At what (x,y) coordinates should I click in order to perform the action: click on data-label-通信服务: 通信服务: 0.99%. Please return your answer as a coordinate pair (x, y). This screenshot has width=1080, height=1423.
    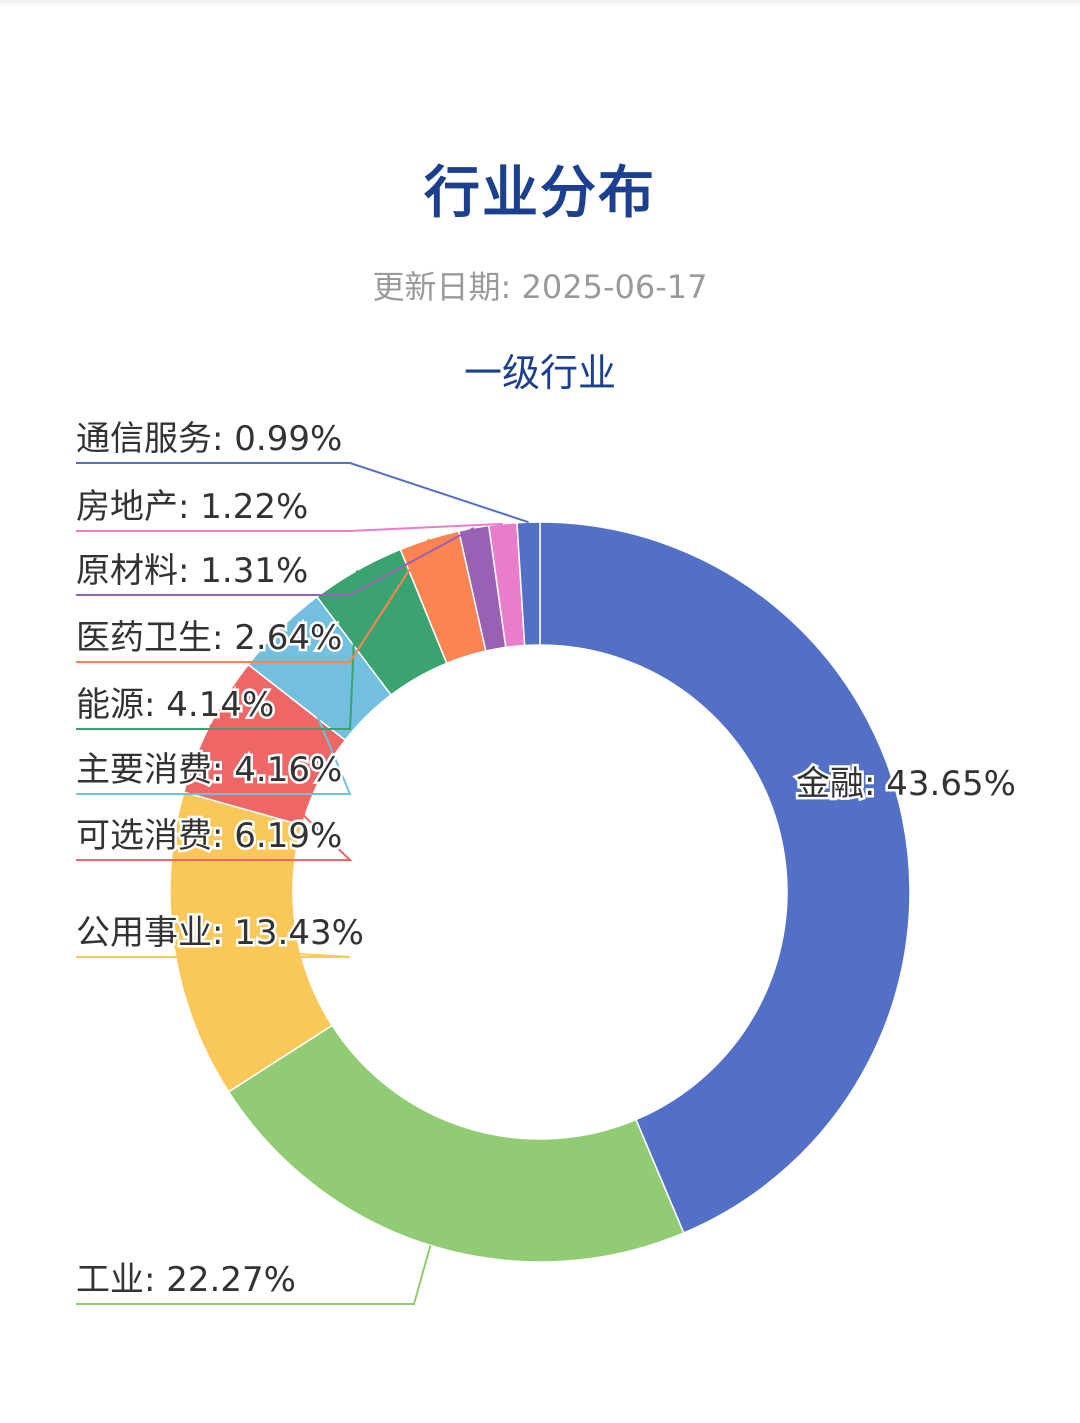
    Looking at the image, I should click on (209, 439).